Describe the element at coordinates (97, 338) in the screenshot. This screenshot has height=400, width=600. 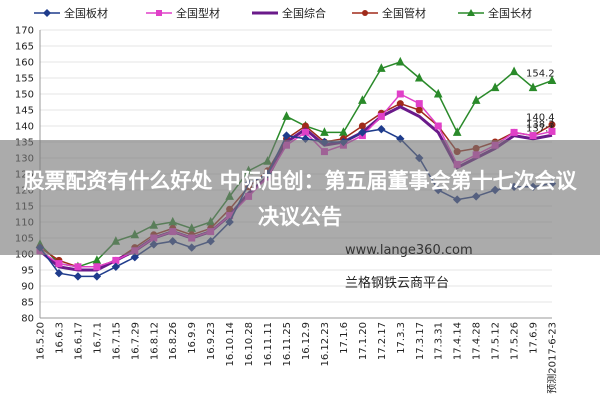
I see `x-tick-label: 16.7.1` at that location.